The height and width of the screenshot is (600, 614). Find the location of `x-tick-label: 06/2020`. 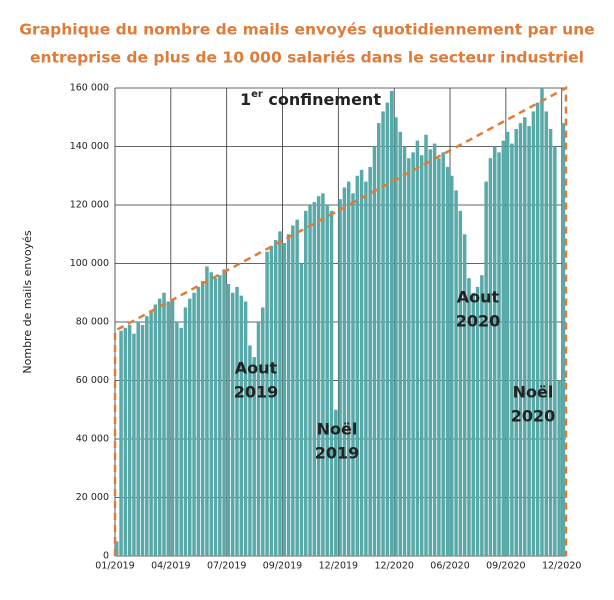

x-tick-label: 06/2020 is located at coordinates (449, 566).